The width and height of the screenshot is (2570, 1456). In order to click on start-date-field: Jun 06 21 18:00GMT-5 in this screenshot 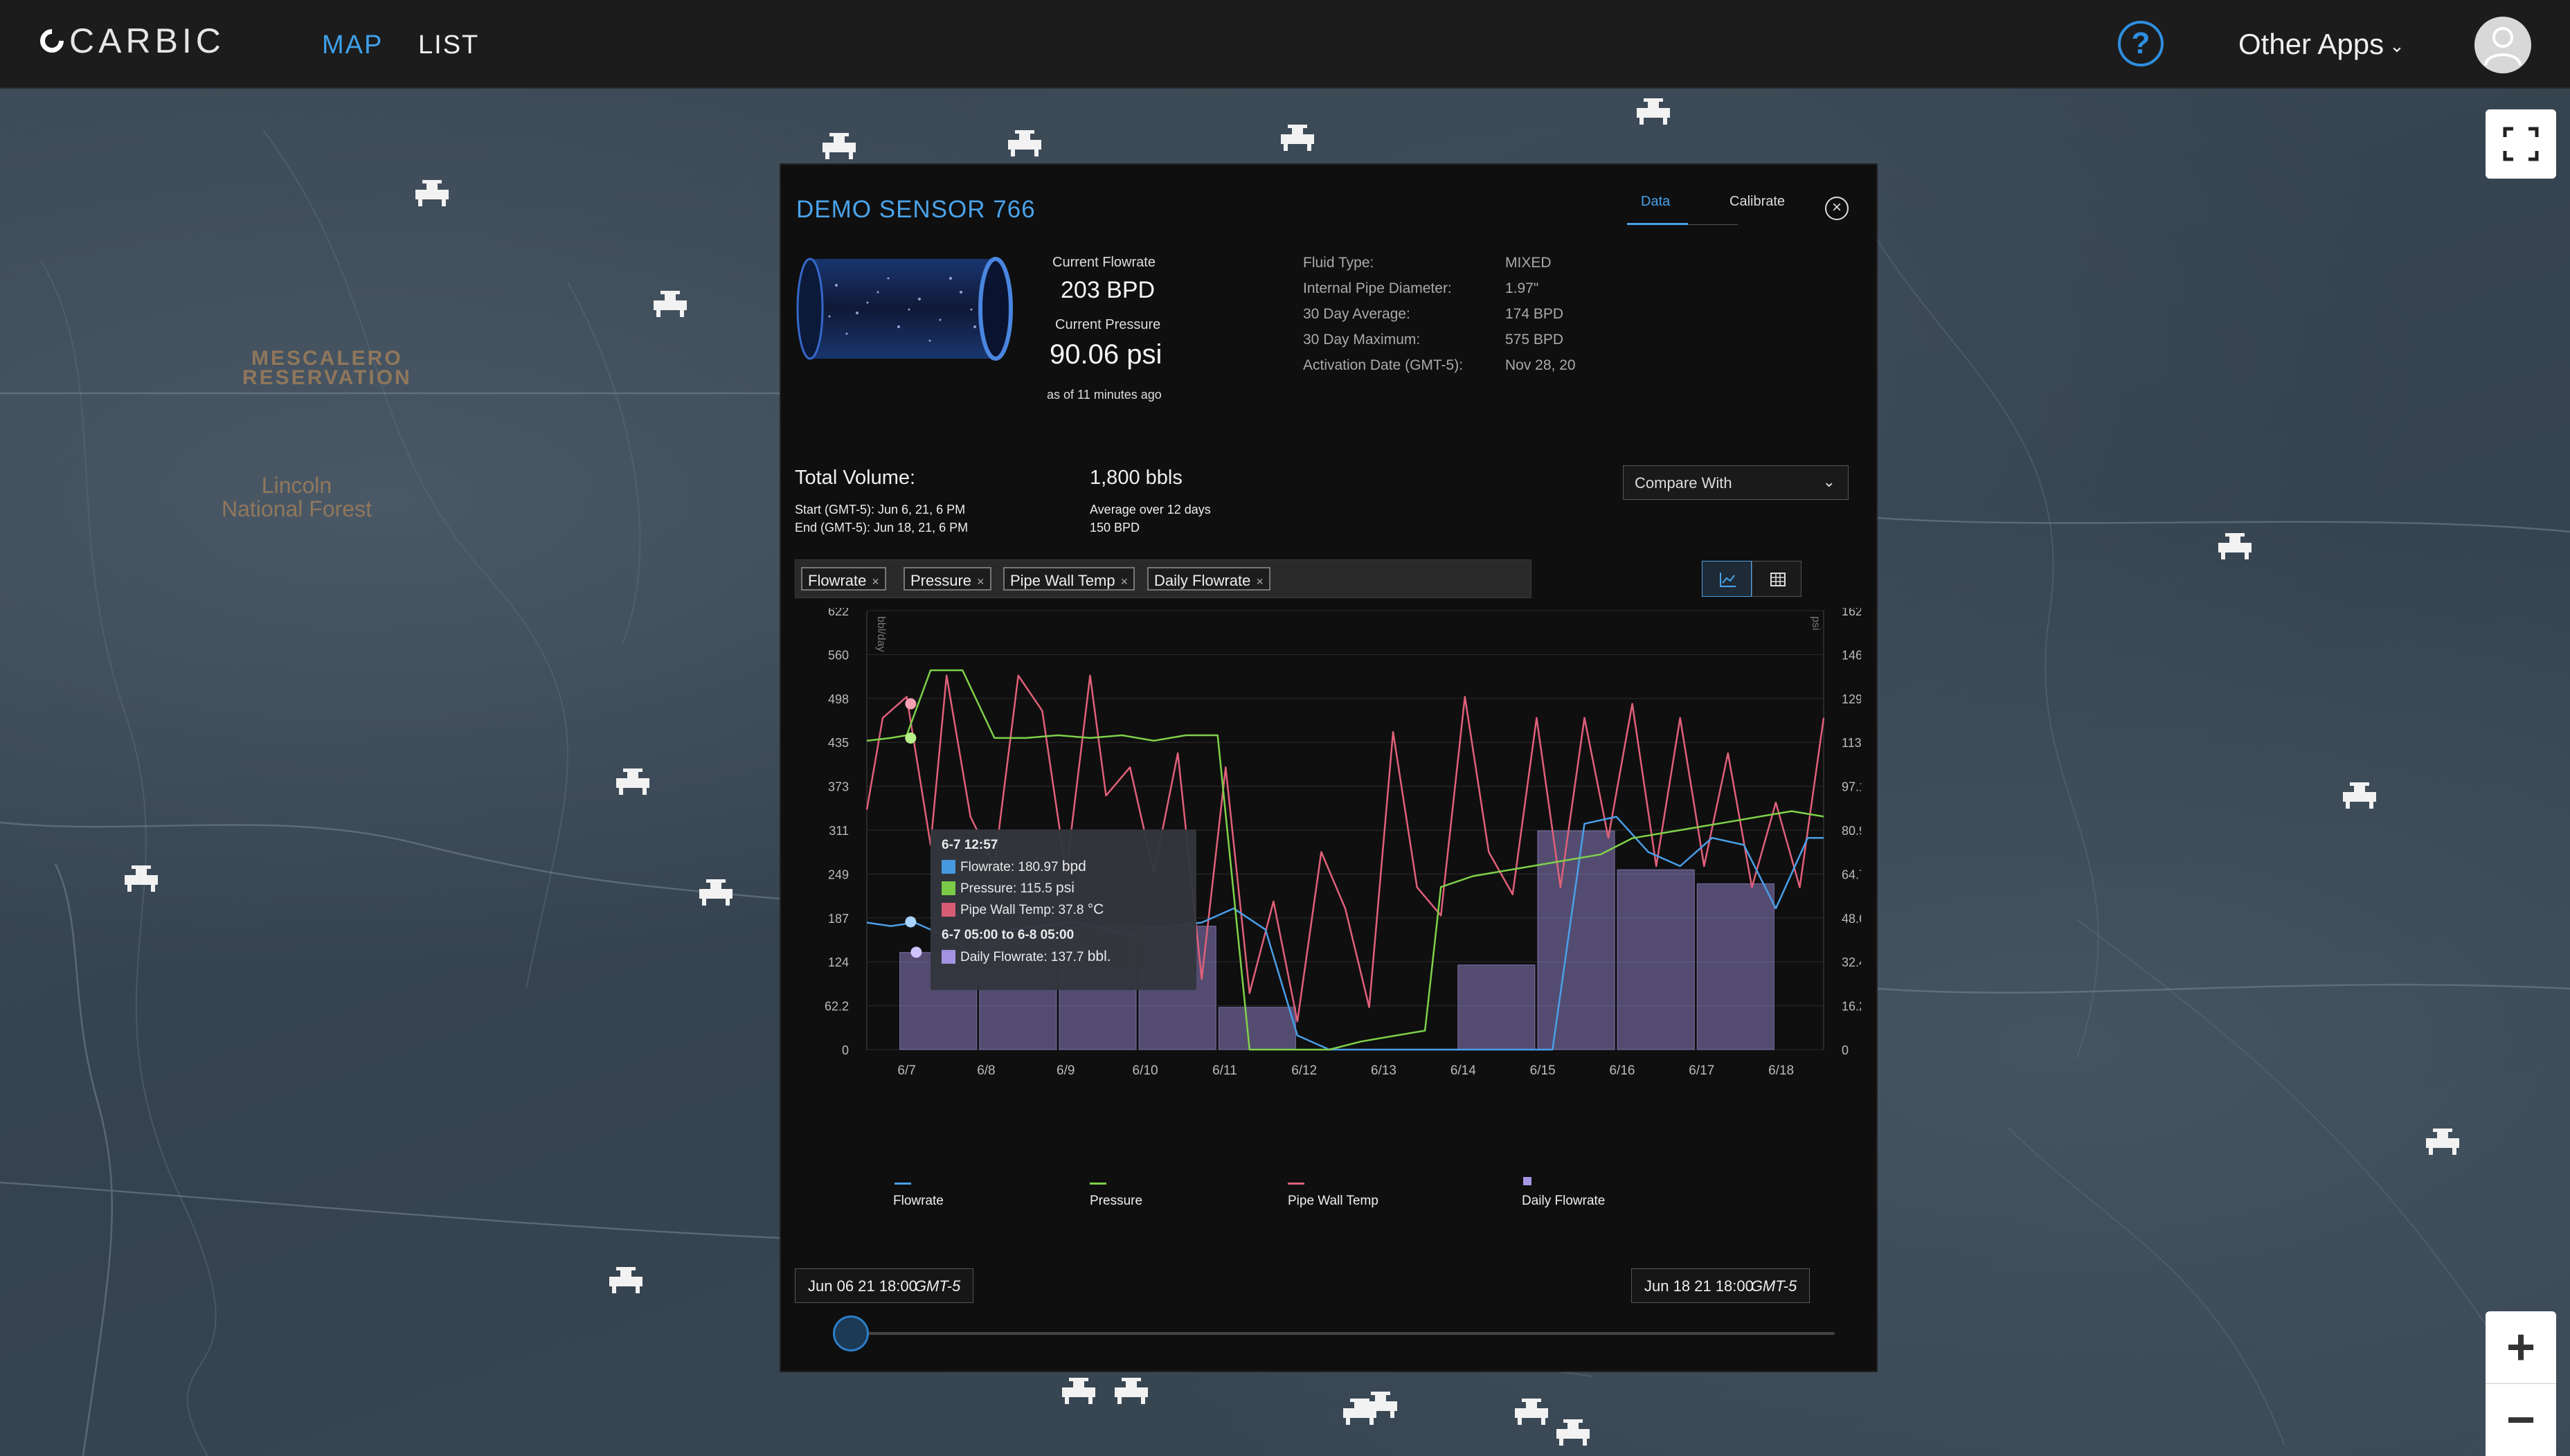, I will do `click(884, 1285)`.